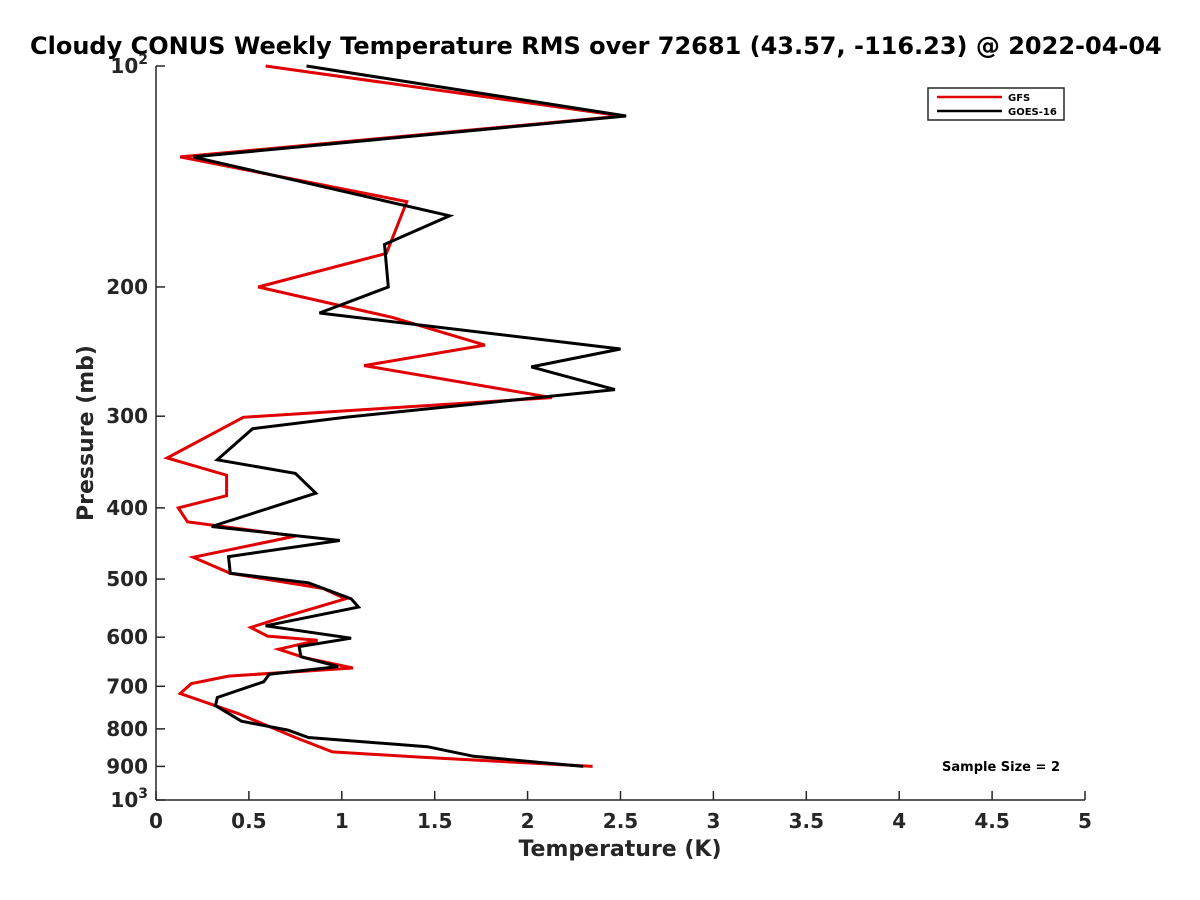 The image size is (1200, 900). Describe the element at coordinates (1085, 821) in the screenshot. I see `x-tick-label: 5` at that location.